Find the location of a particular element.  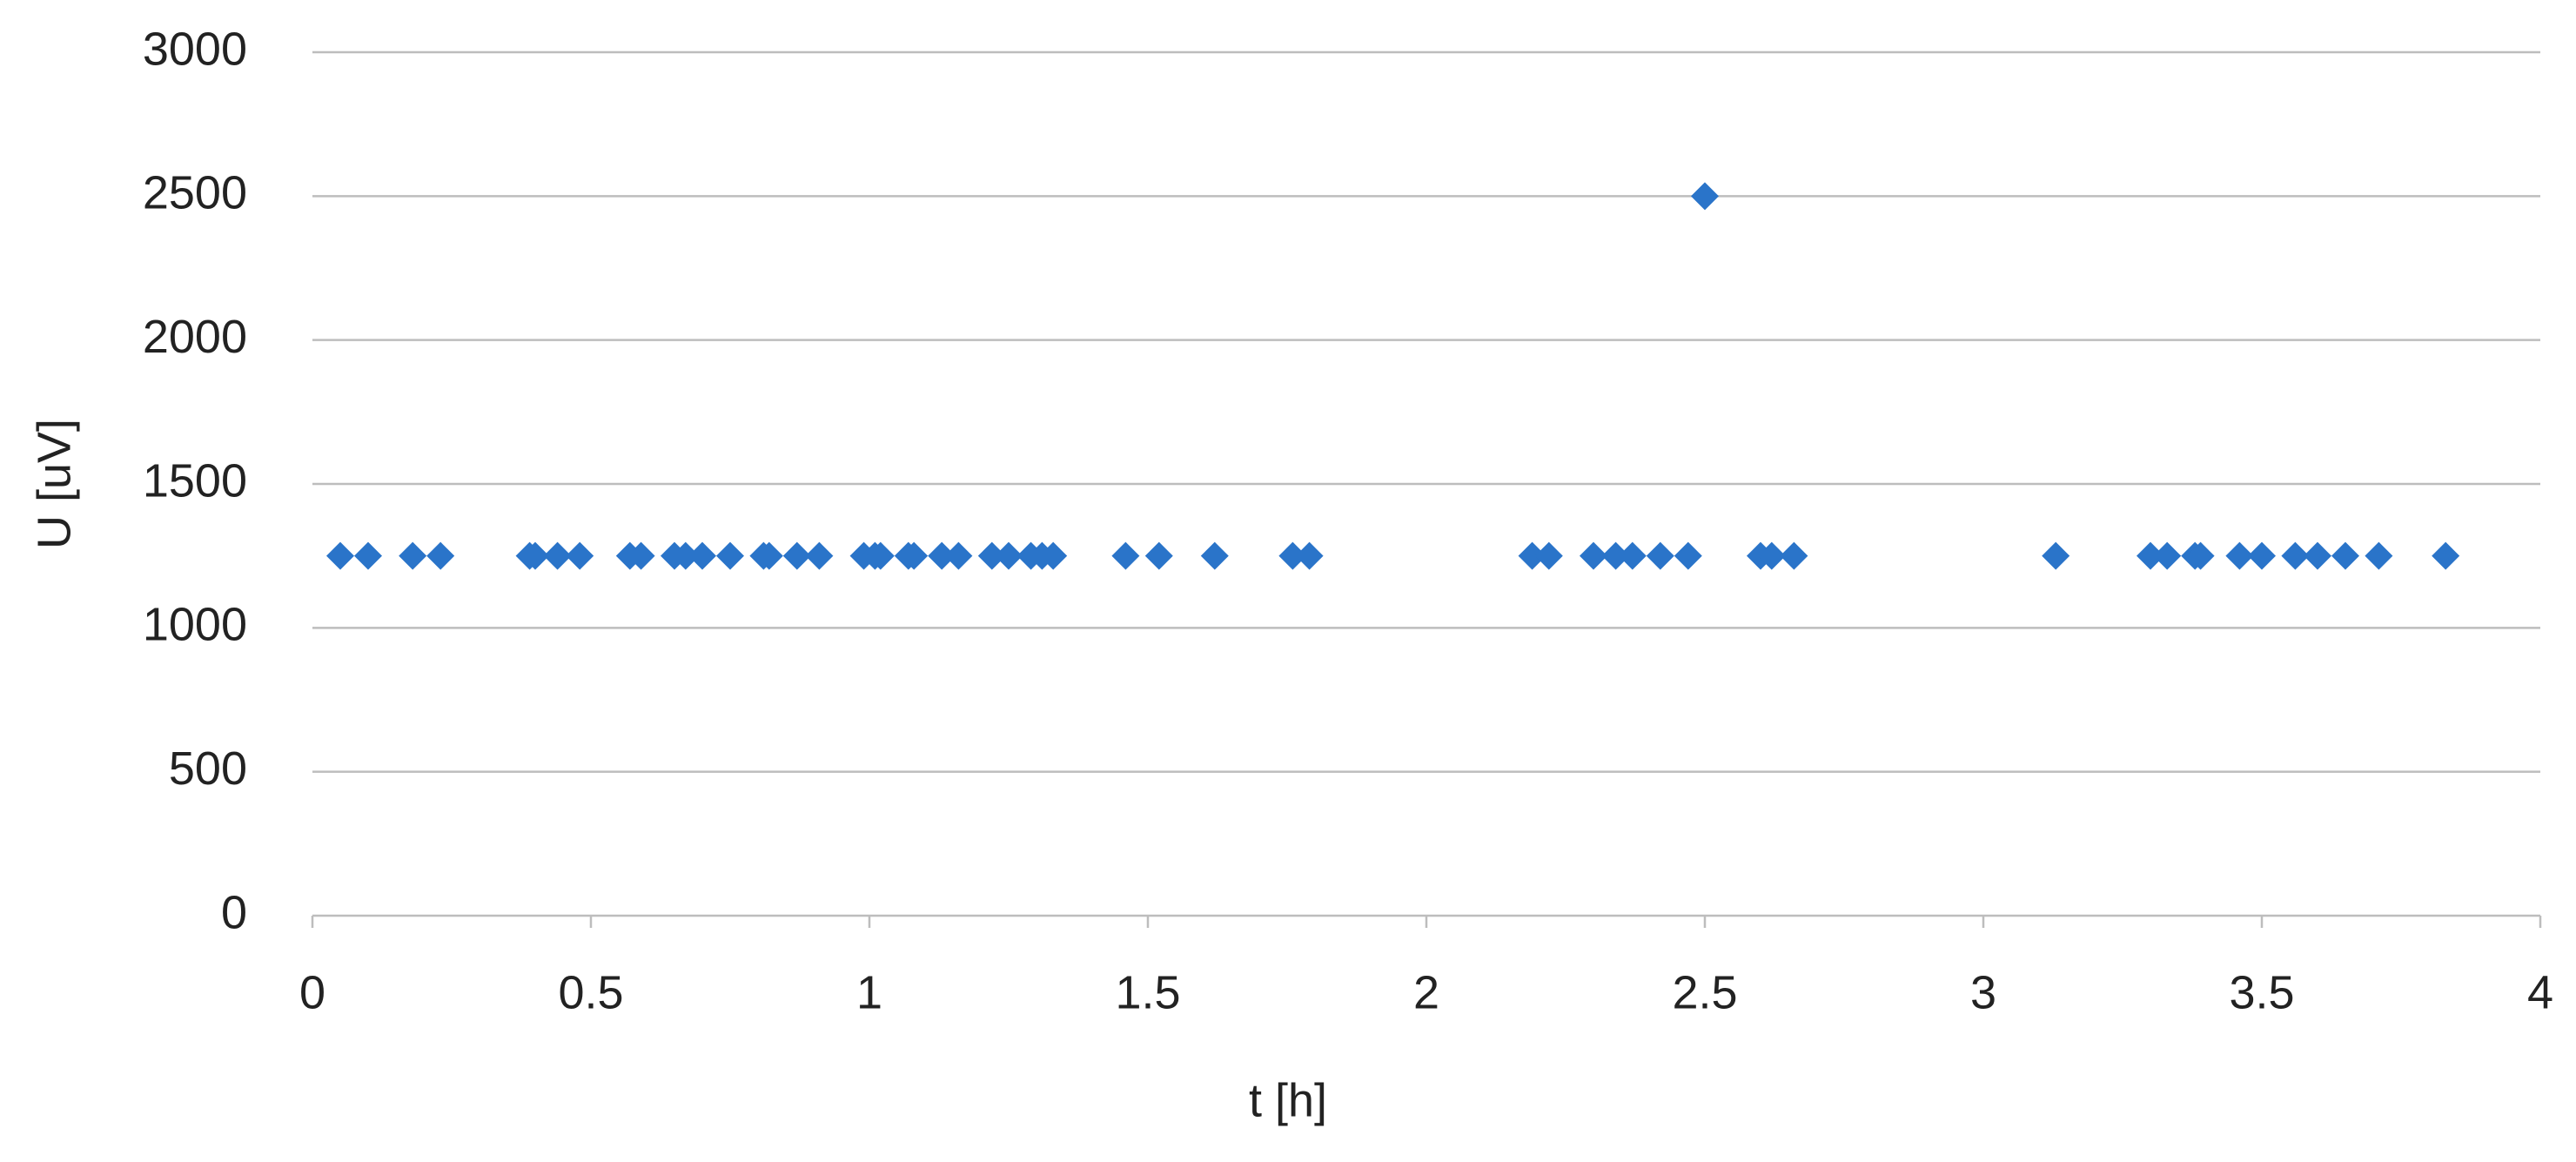

x-tick-label: 3 is located at coordinates (1983, 992).